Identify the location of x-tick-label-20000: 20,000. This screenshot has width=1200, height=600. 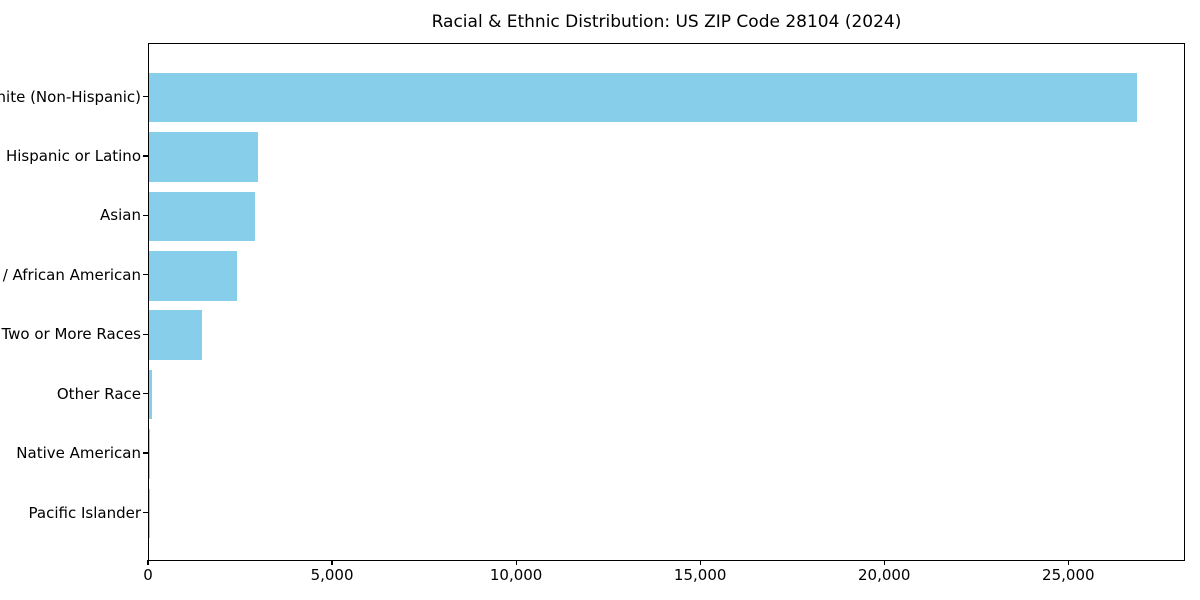
(884, 575).